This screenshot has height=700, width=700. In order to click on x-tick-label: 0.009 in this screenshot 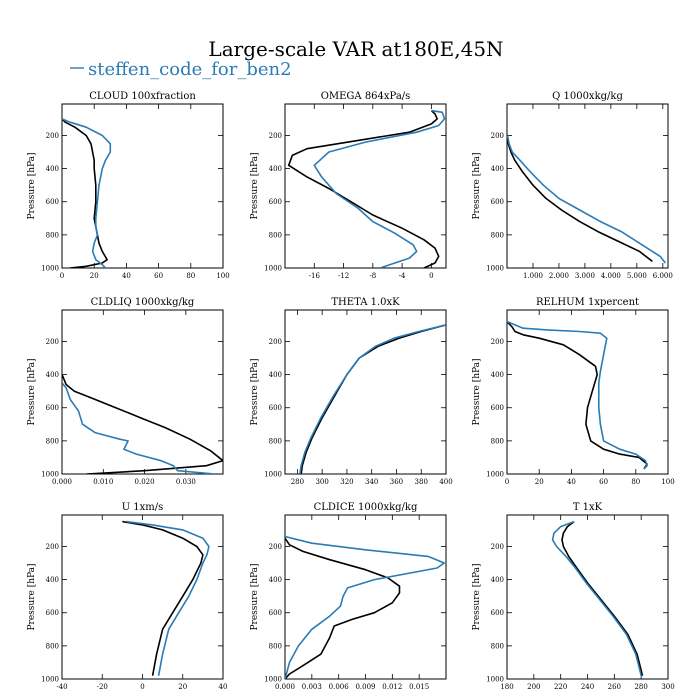, I will do `click(365, 687)`.